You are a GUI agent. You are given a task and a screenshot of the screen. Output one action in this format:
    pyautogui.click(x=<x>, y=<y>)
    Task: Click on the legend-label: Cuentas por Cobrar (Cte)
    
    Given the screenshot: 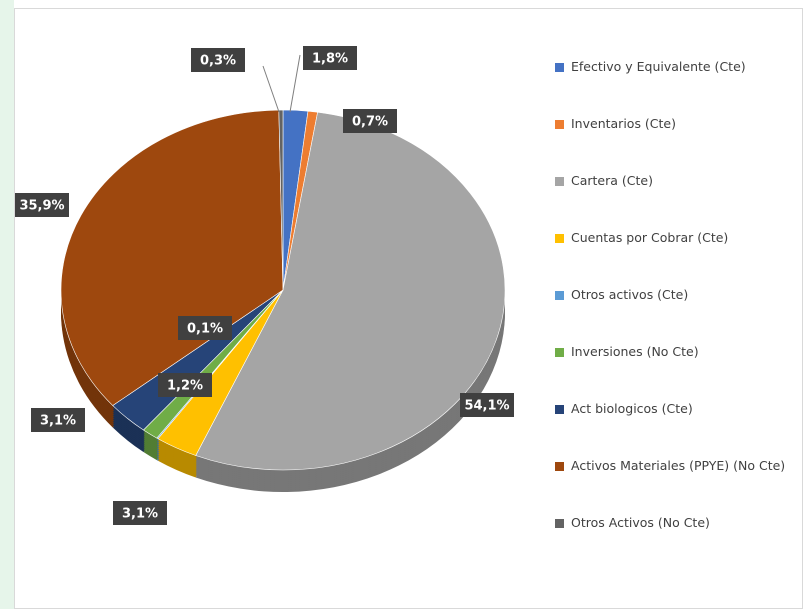 What is the action you would take?
    pyautogui.click(x=650, y=237)
    